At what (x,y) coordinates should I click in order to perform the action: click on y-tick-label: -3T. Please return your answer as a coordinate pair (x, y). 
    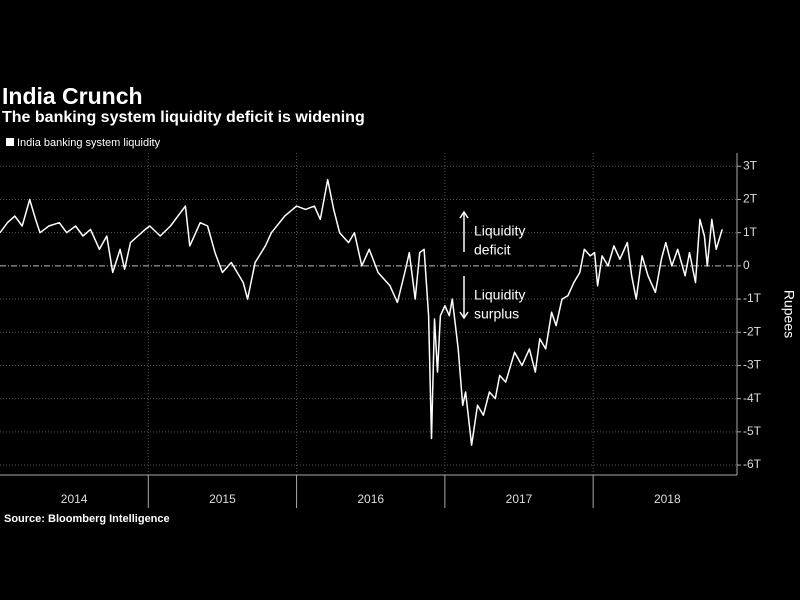
    Looking at the image, I should click on (752, 365).